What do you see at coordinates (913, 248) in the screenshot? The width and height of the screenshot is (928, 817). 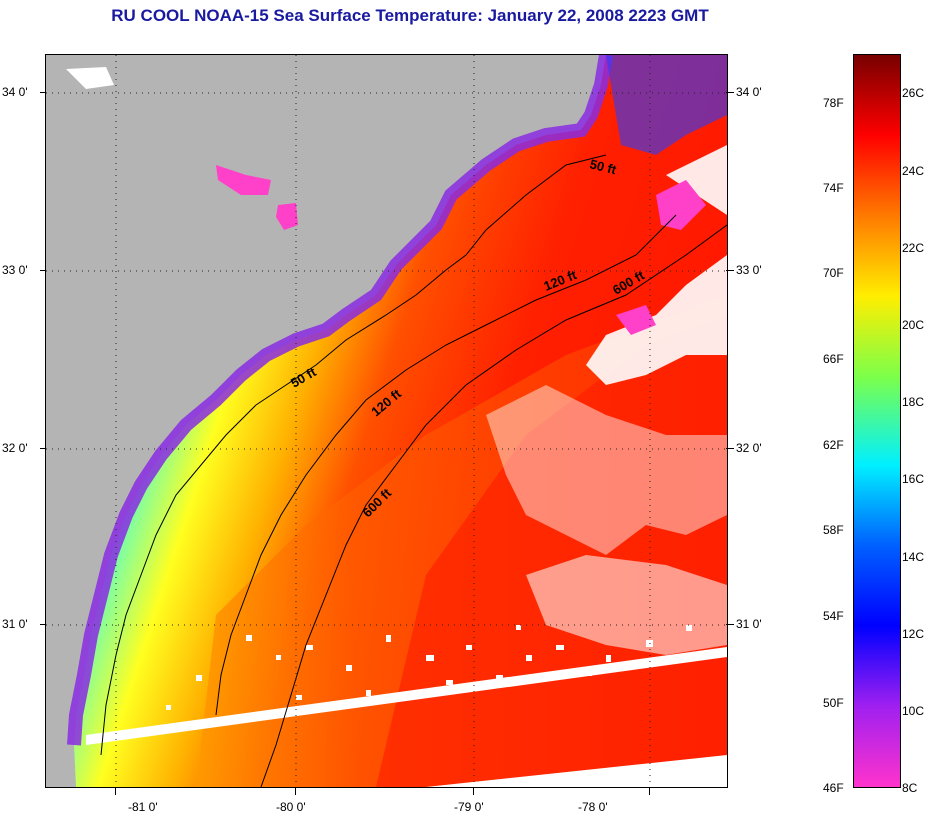 I see `colorbar-c-label: 22C` at bounding box center [913, 248].